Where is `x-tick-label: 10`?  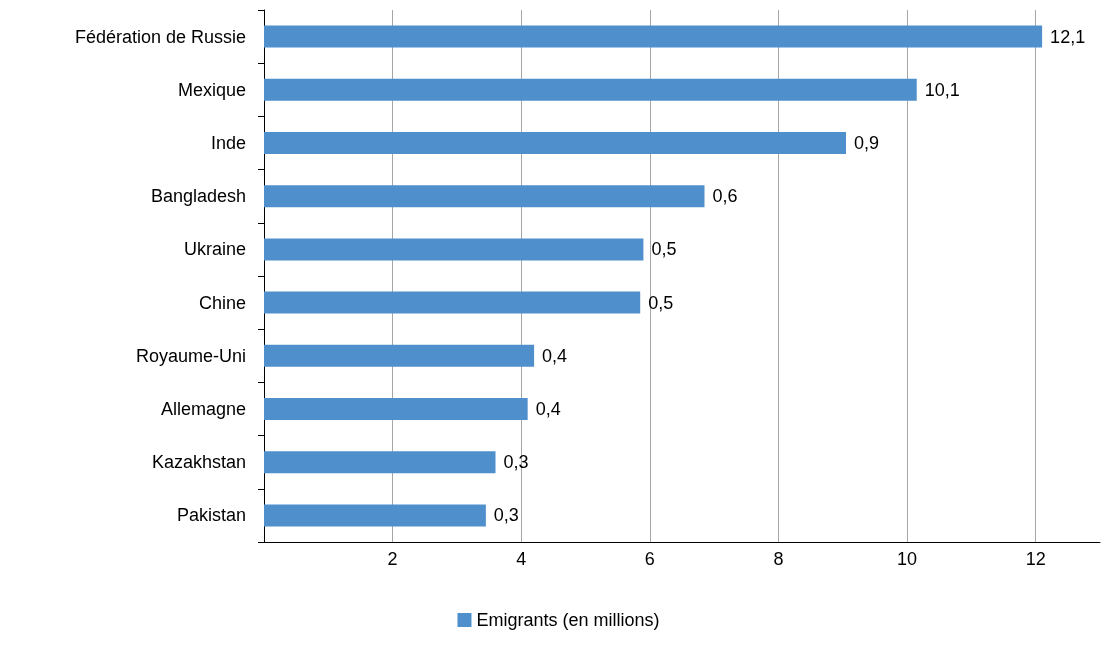
x-tick-label: 10 is located at coordinates (907, 559).